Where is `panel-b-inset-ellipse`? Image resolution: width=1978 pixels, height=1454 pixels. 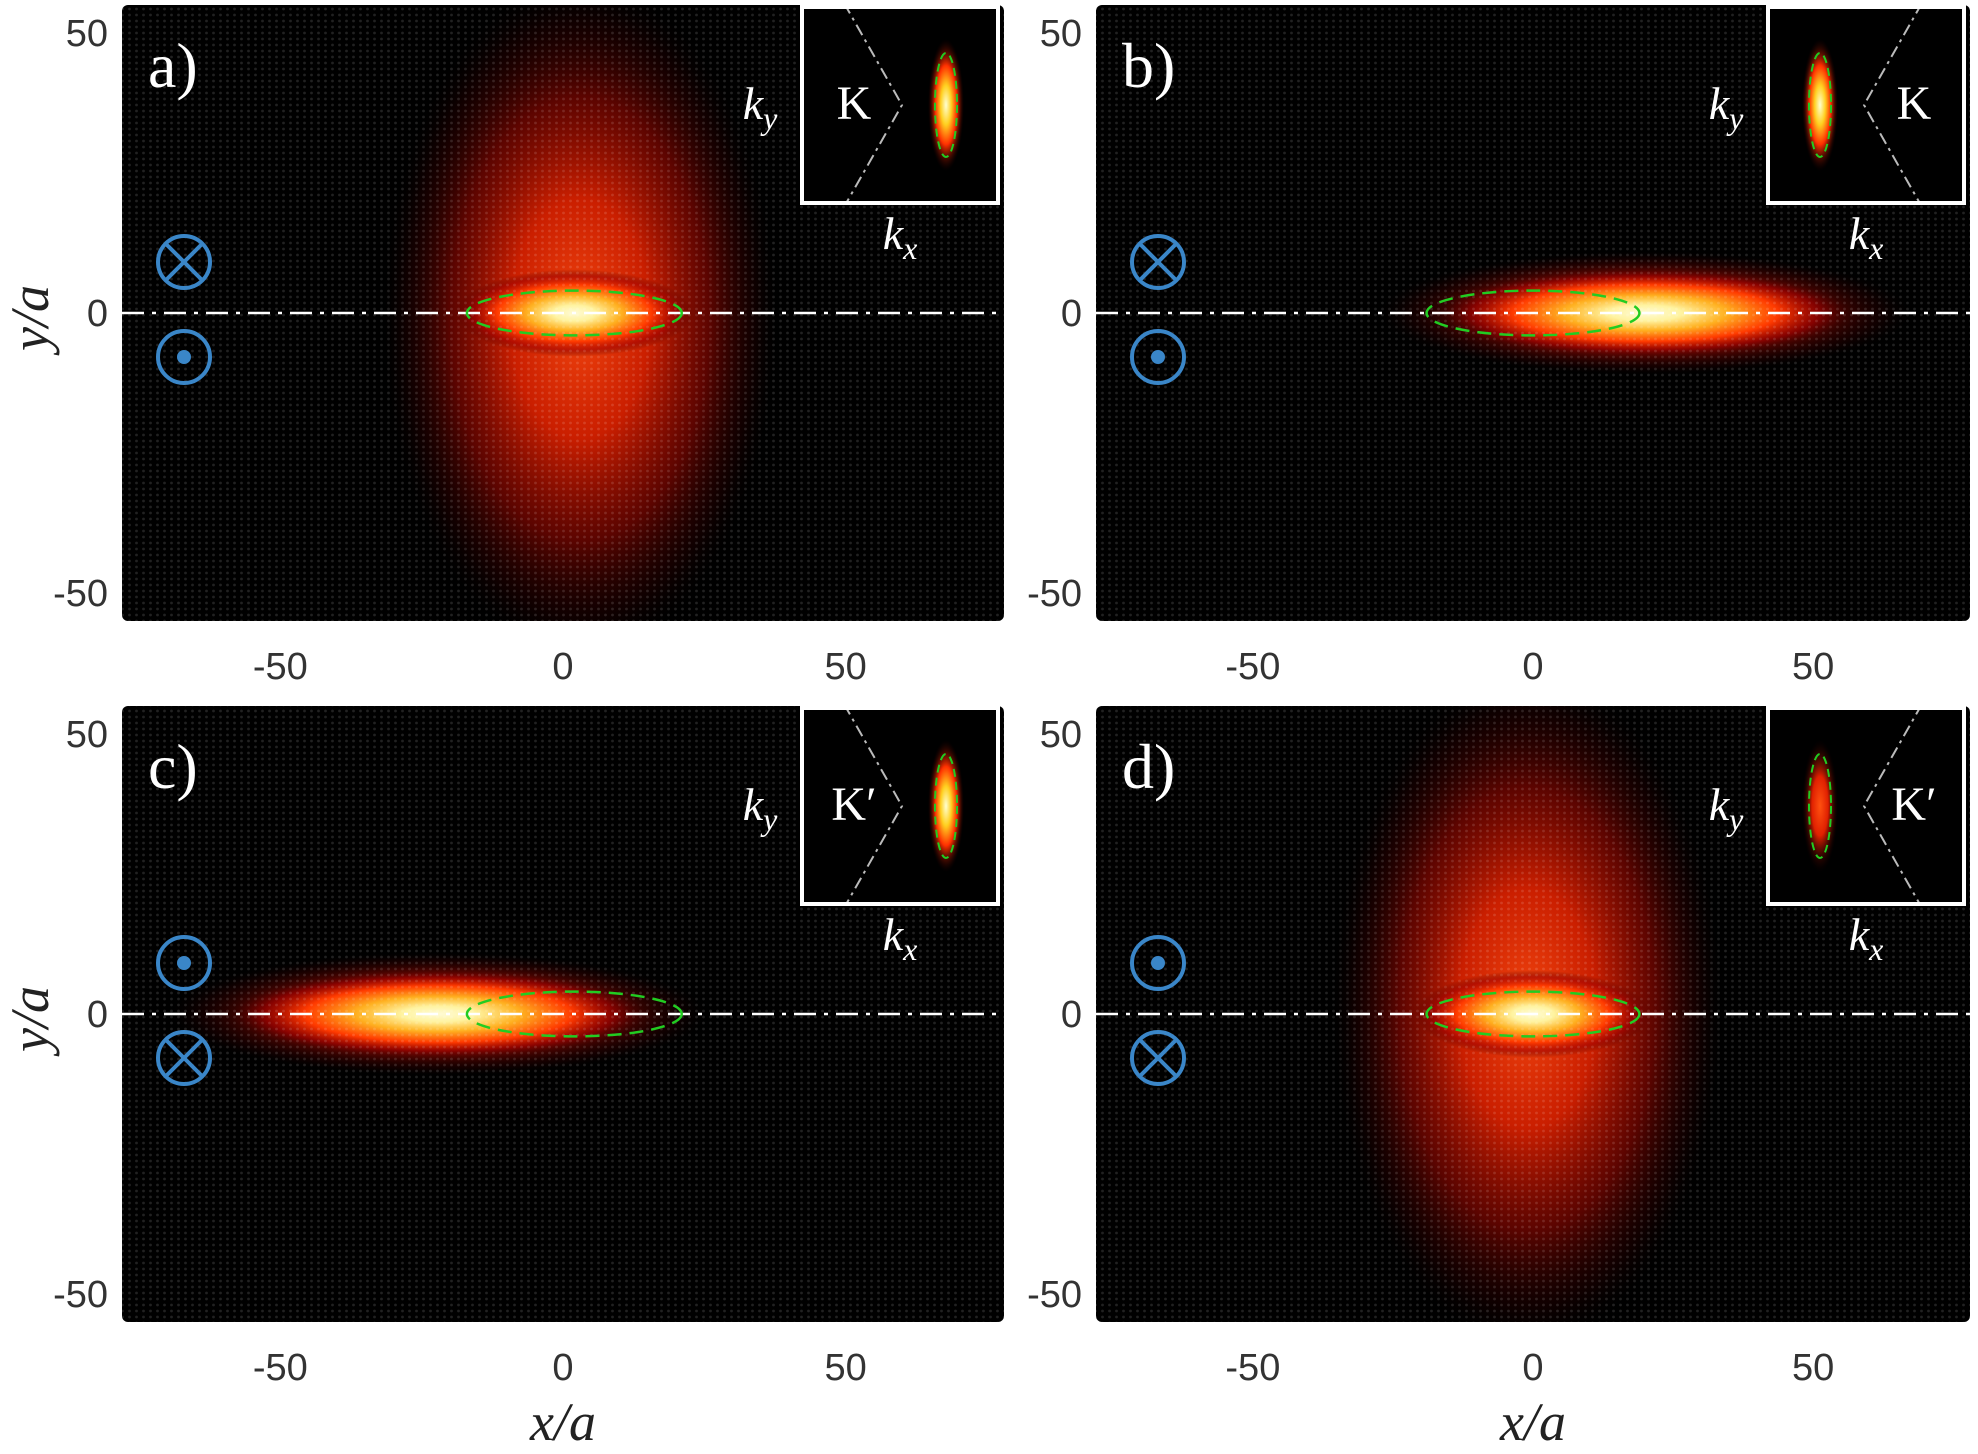
panel-b-inset-ellipse is located at coordinates (1820, 105).